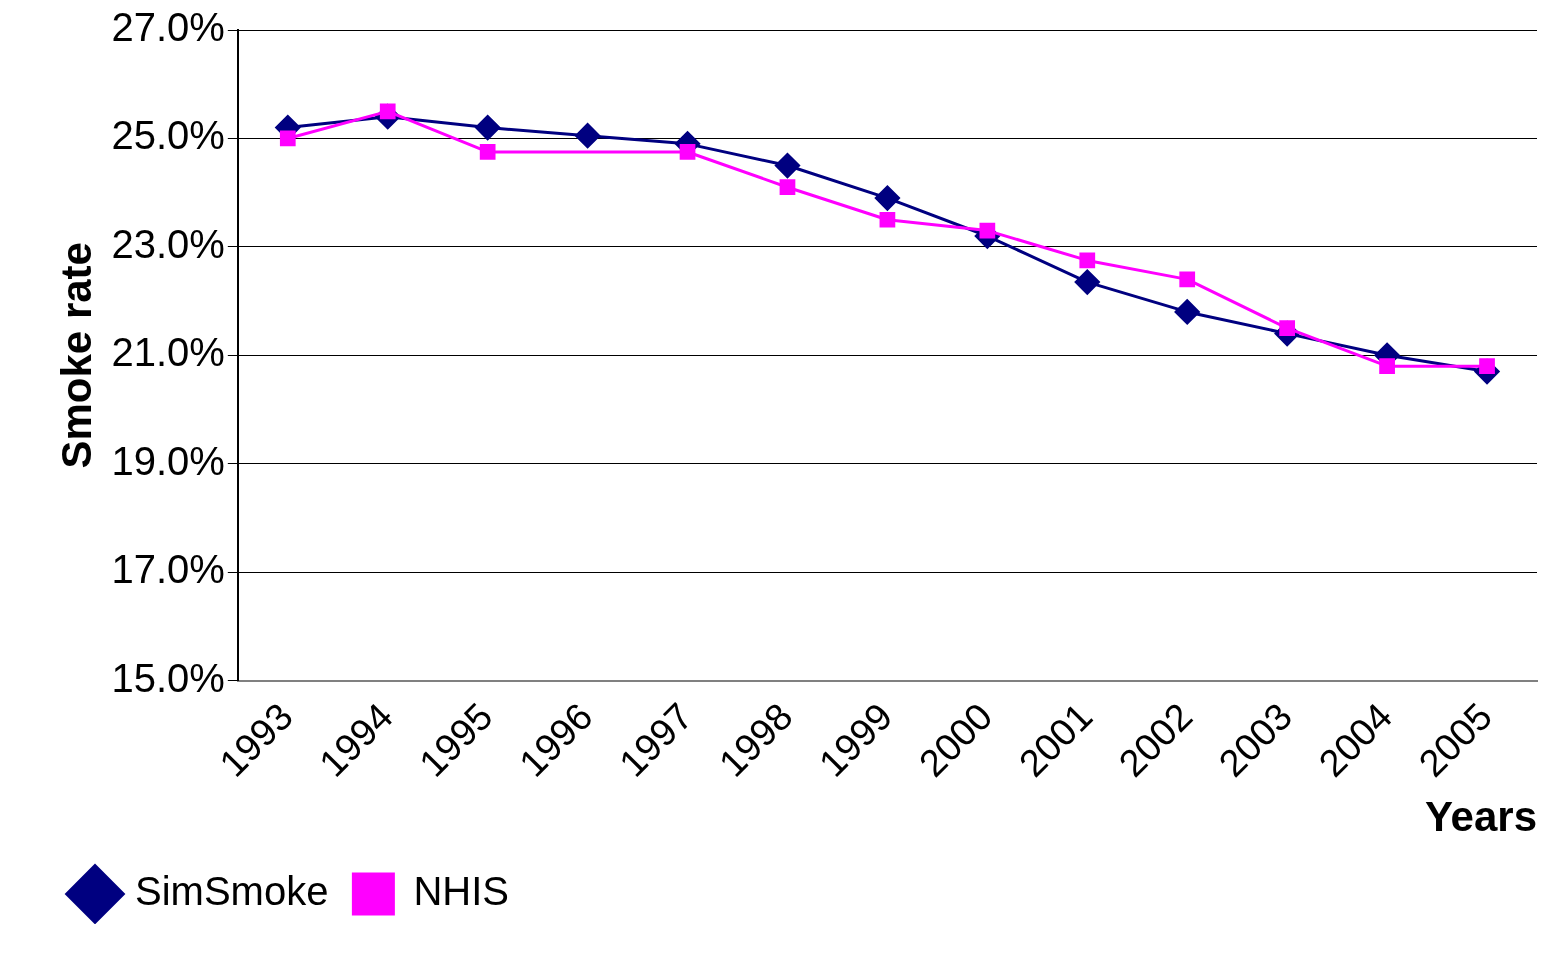 The image size is (1552, 954). What do you see at coordinates (168, 677) in the screenshot?
I see `y-tick-label: 15.0%` at bounding box center [168, 677].